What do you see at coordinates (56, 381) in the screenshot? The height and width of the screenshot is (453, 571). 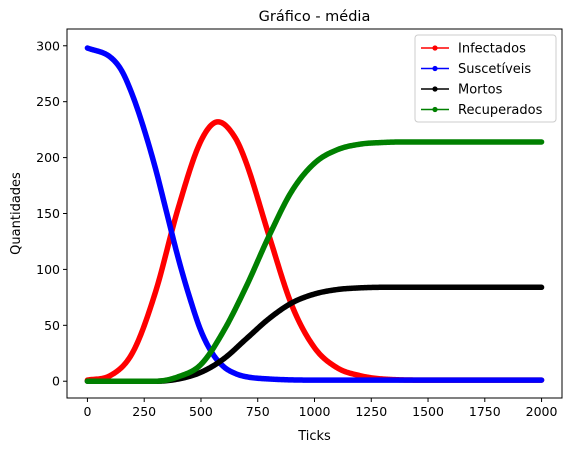 I see `y-tick-label: 0` at bounding box center [56, 381].